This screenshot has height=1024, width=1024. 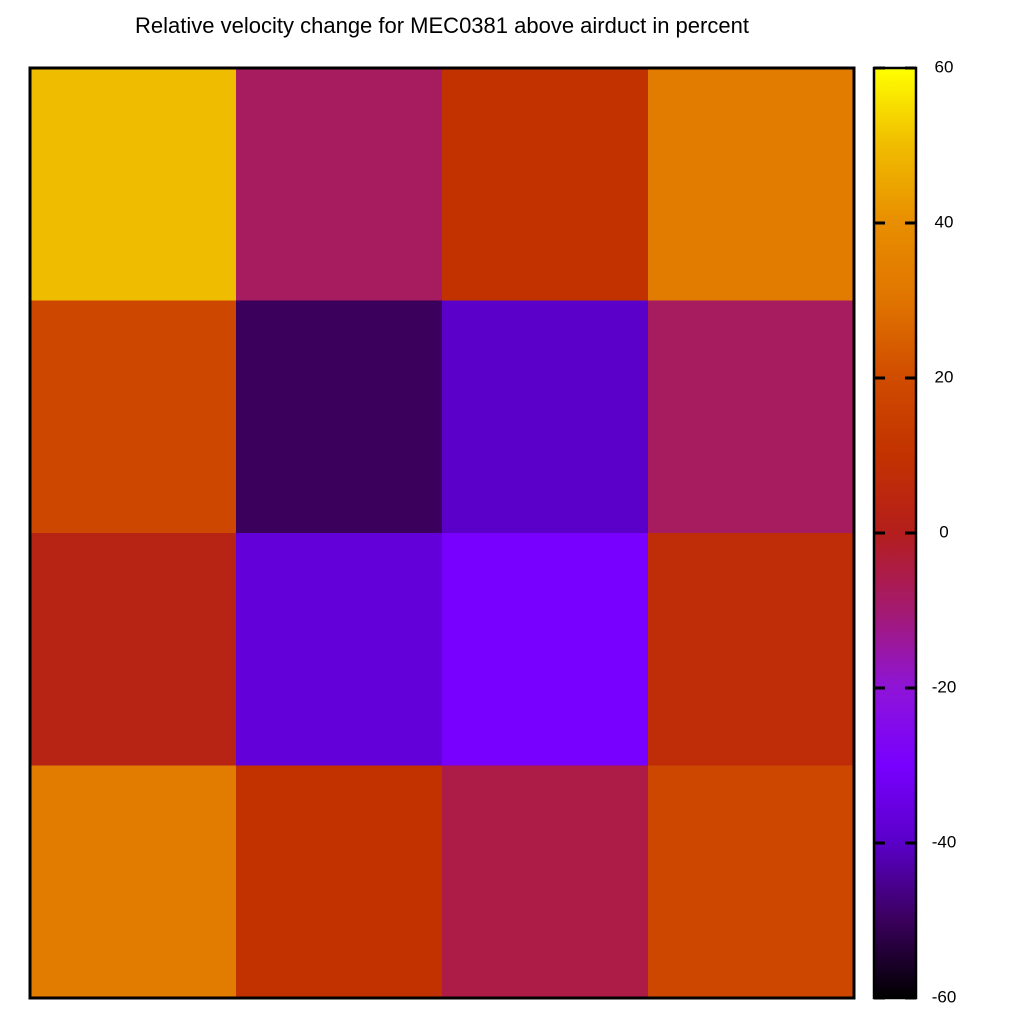 What do you see at coordinates (943, 531) in the screenshot?
I see `colorbar-tick-label: 0` at bounding box center [943, 531].